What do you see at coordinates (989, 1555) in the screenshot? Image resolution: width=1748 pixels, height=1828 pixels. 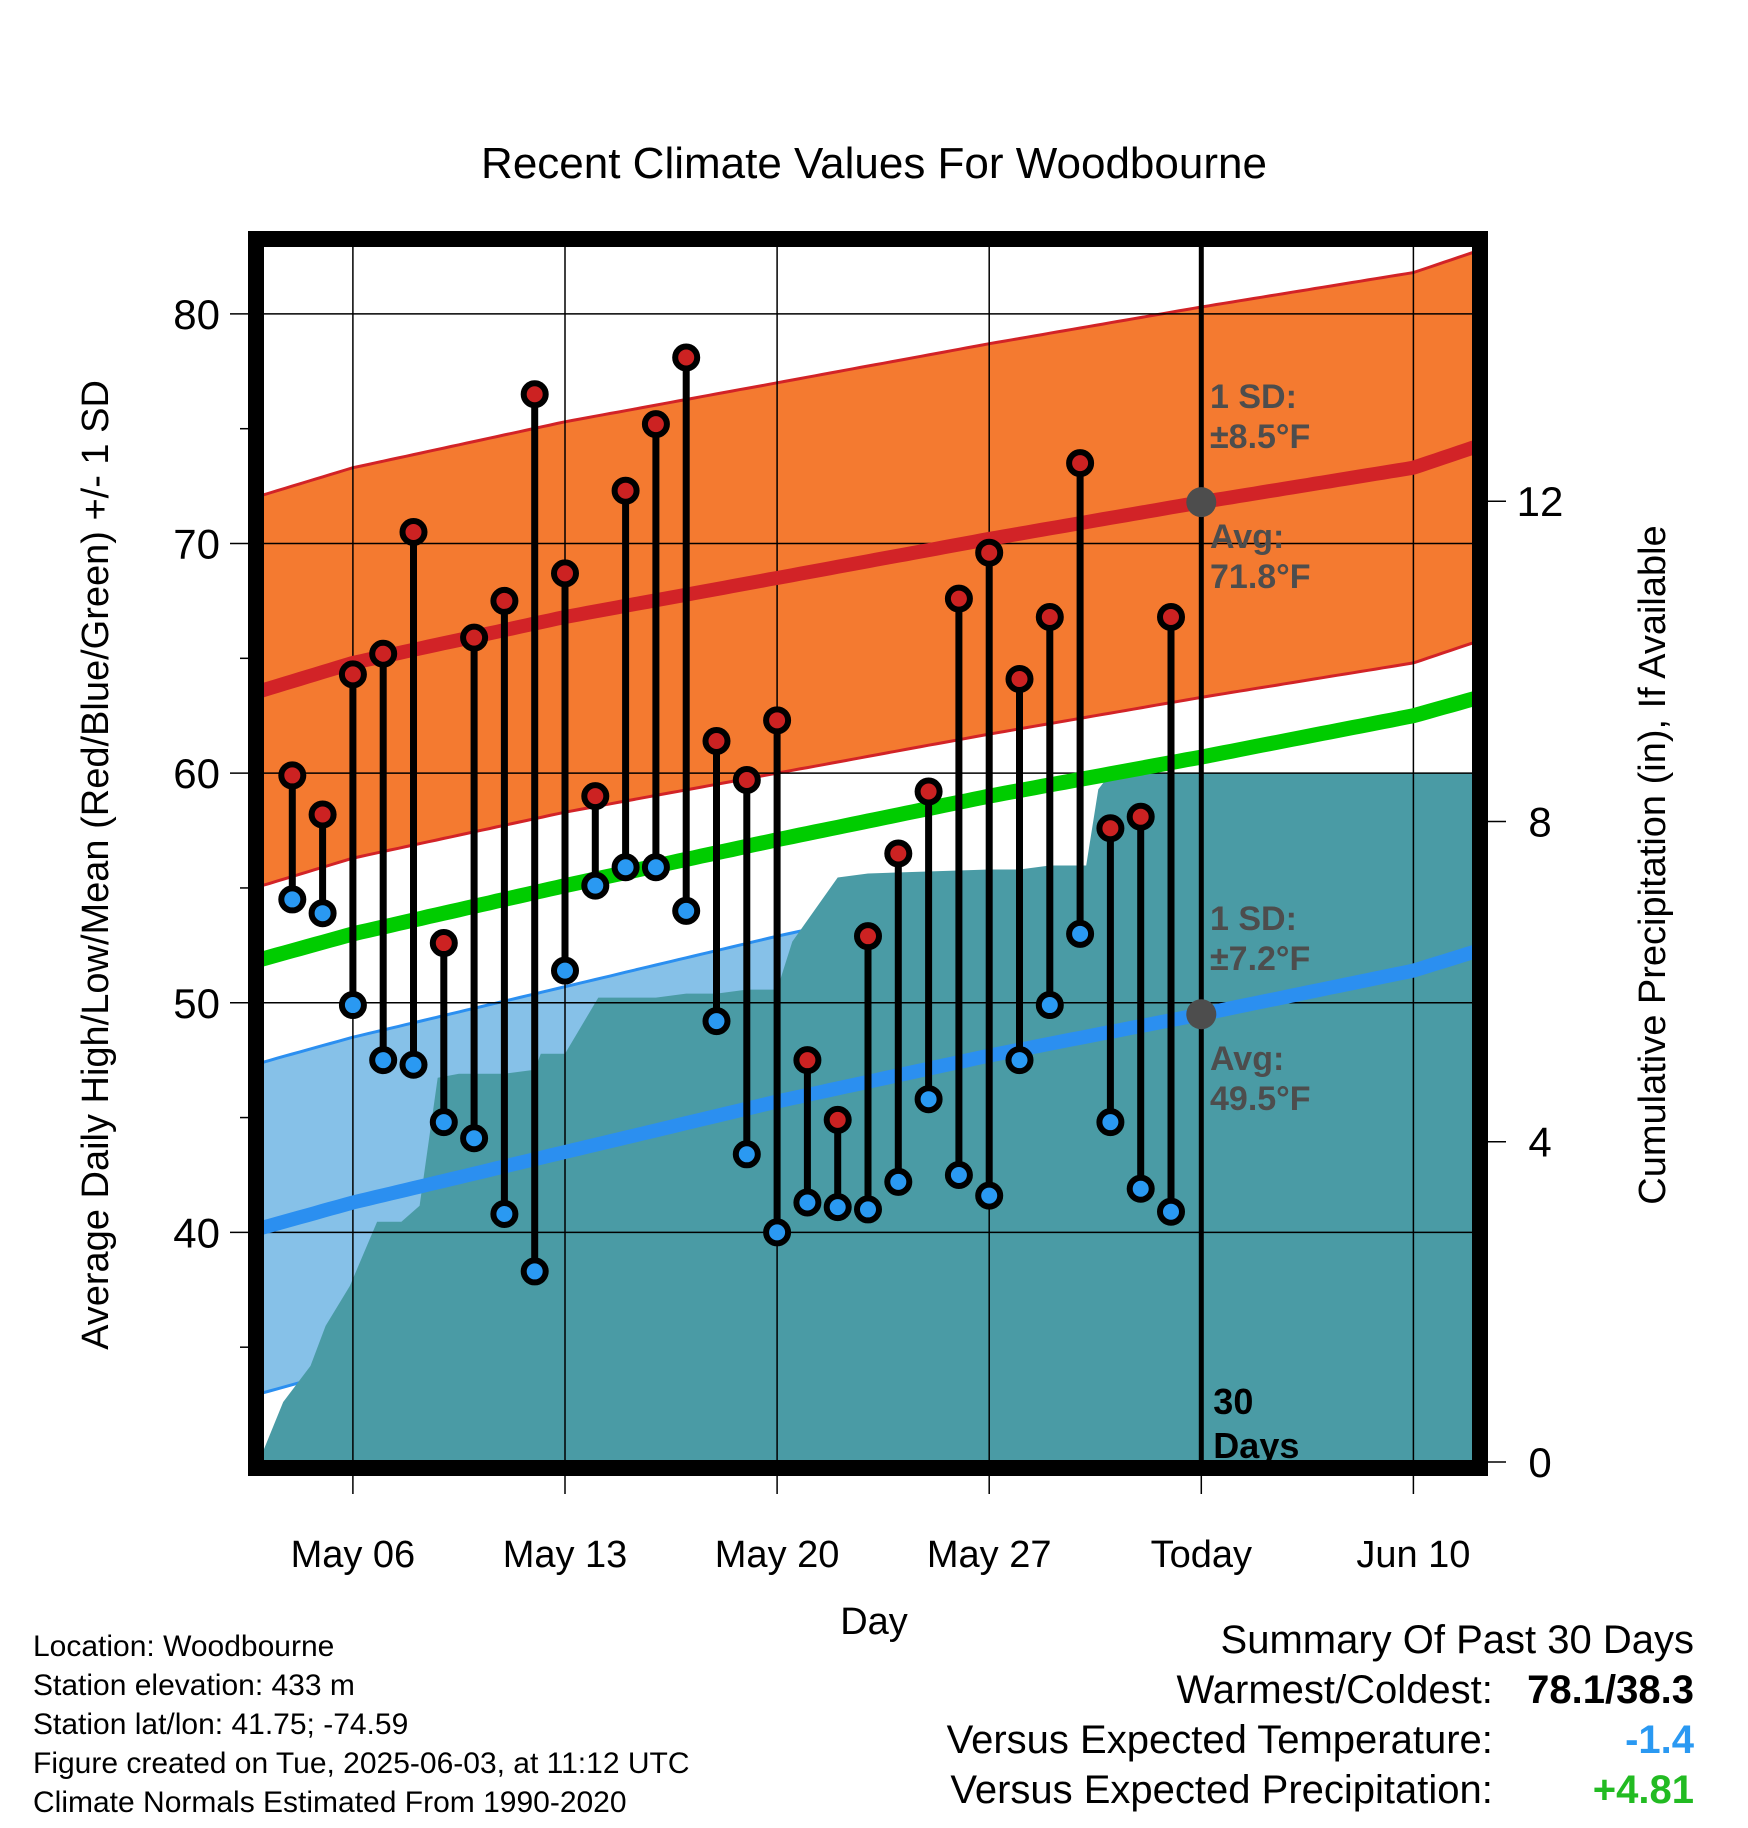 I see `x-tick-label: May 27` at bounding box center [989, 1555].